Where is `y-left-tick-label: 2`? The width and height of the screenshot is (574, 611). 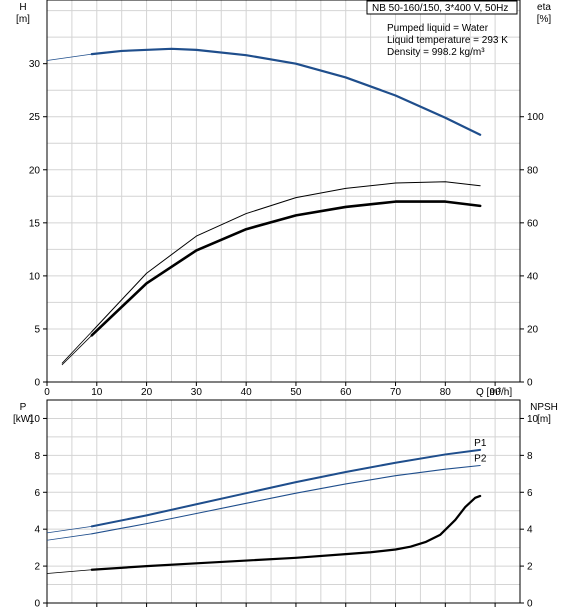 y-left-tick-label: 2 is located at coordinates (37, 567).